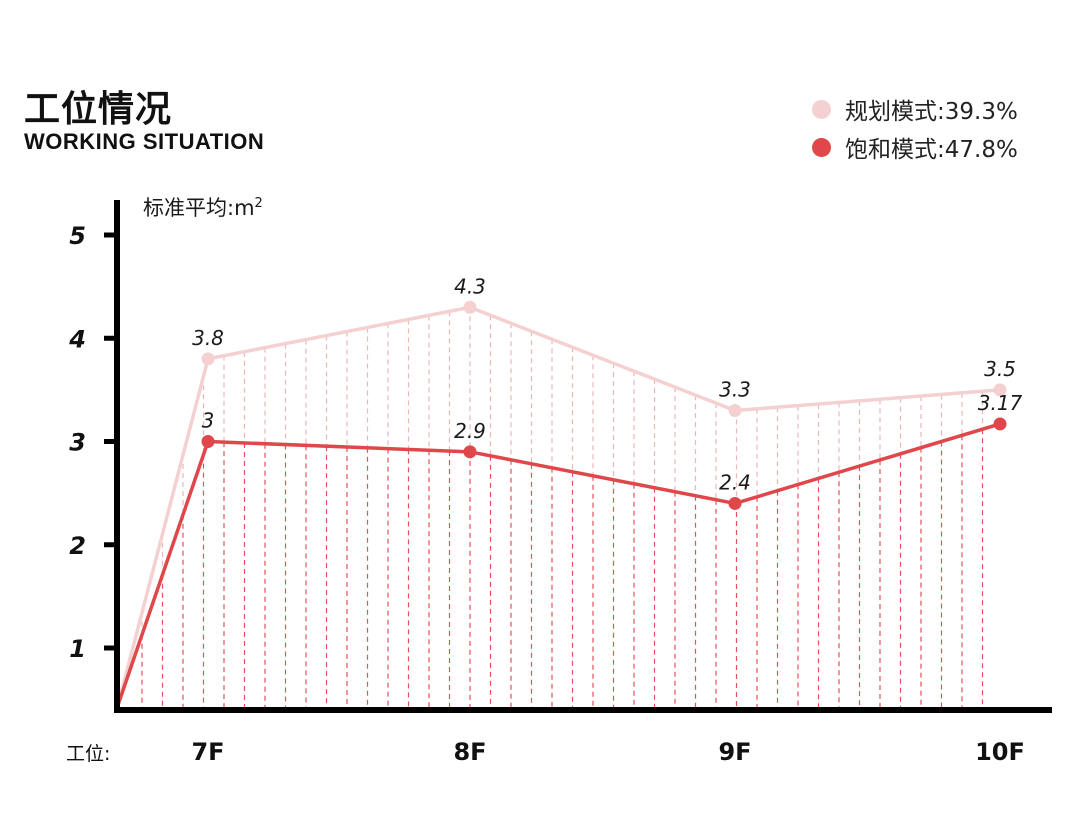 The height and width of the screenshot is (839, 1080). Describe the element at coordinates (77, 236) in the screenshot. I see `y-tick-label: 5` at that location.